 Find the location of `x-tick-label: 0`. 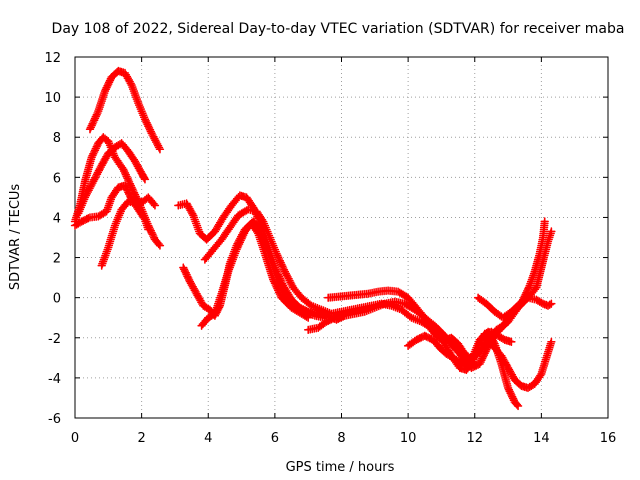

x-tick-label: 0 is located at coordinates (75, 438).